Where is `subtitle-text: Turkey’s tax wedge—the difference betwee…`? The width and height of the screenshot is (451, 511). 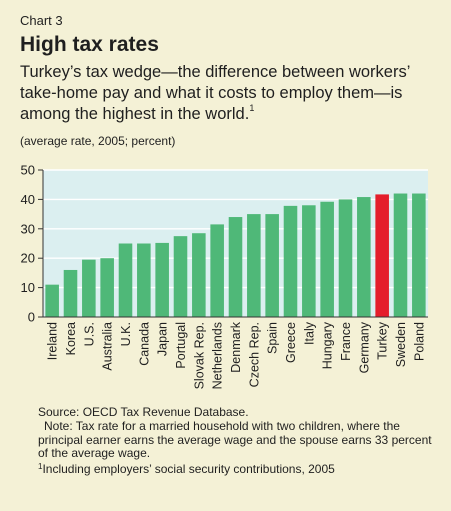
subtitle-text: Turkey’s tax wedge—the difference betwee… is located at coordinates (215, 93).